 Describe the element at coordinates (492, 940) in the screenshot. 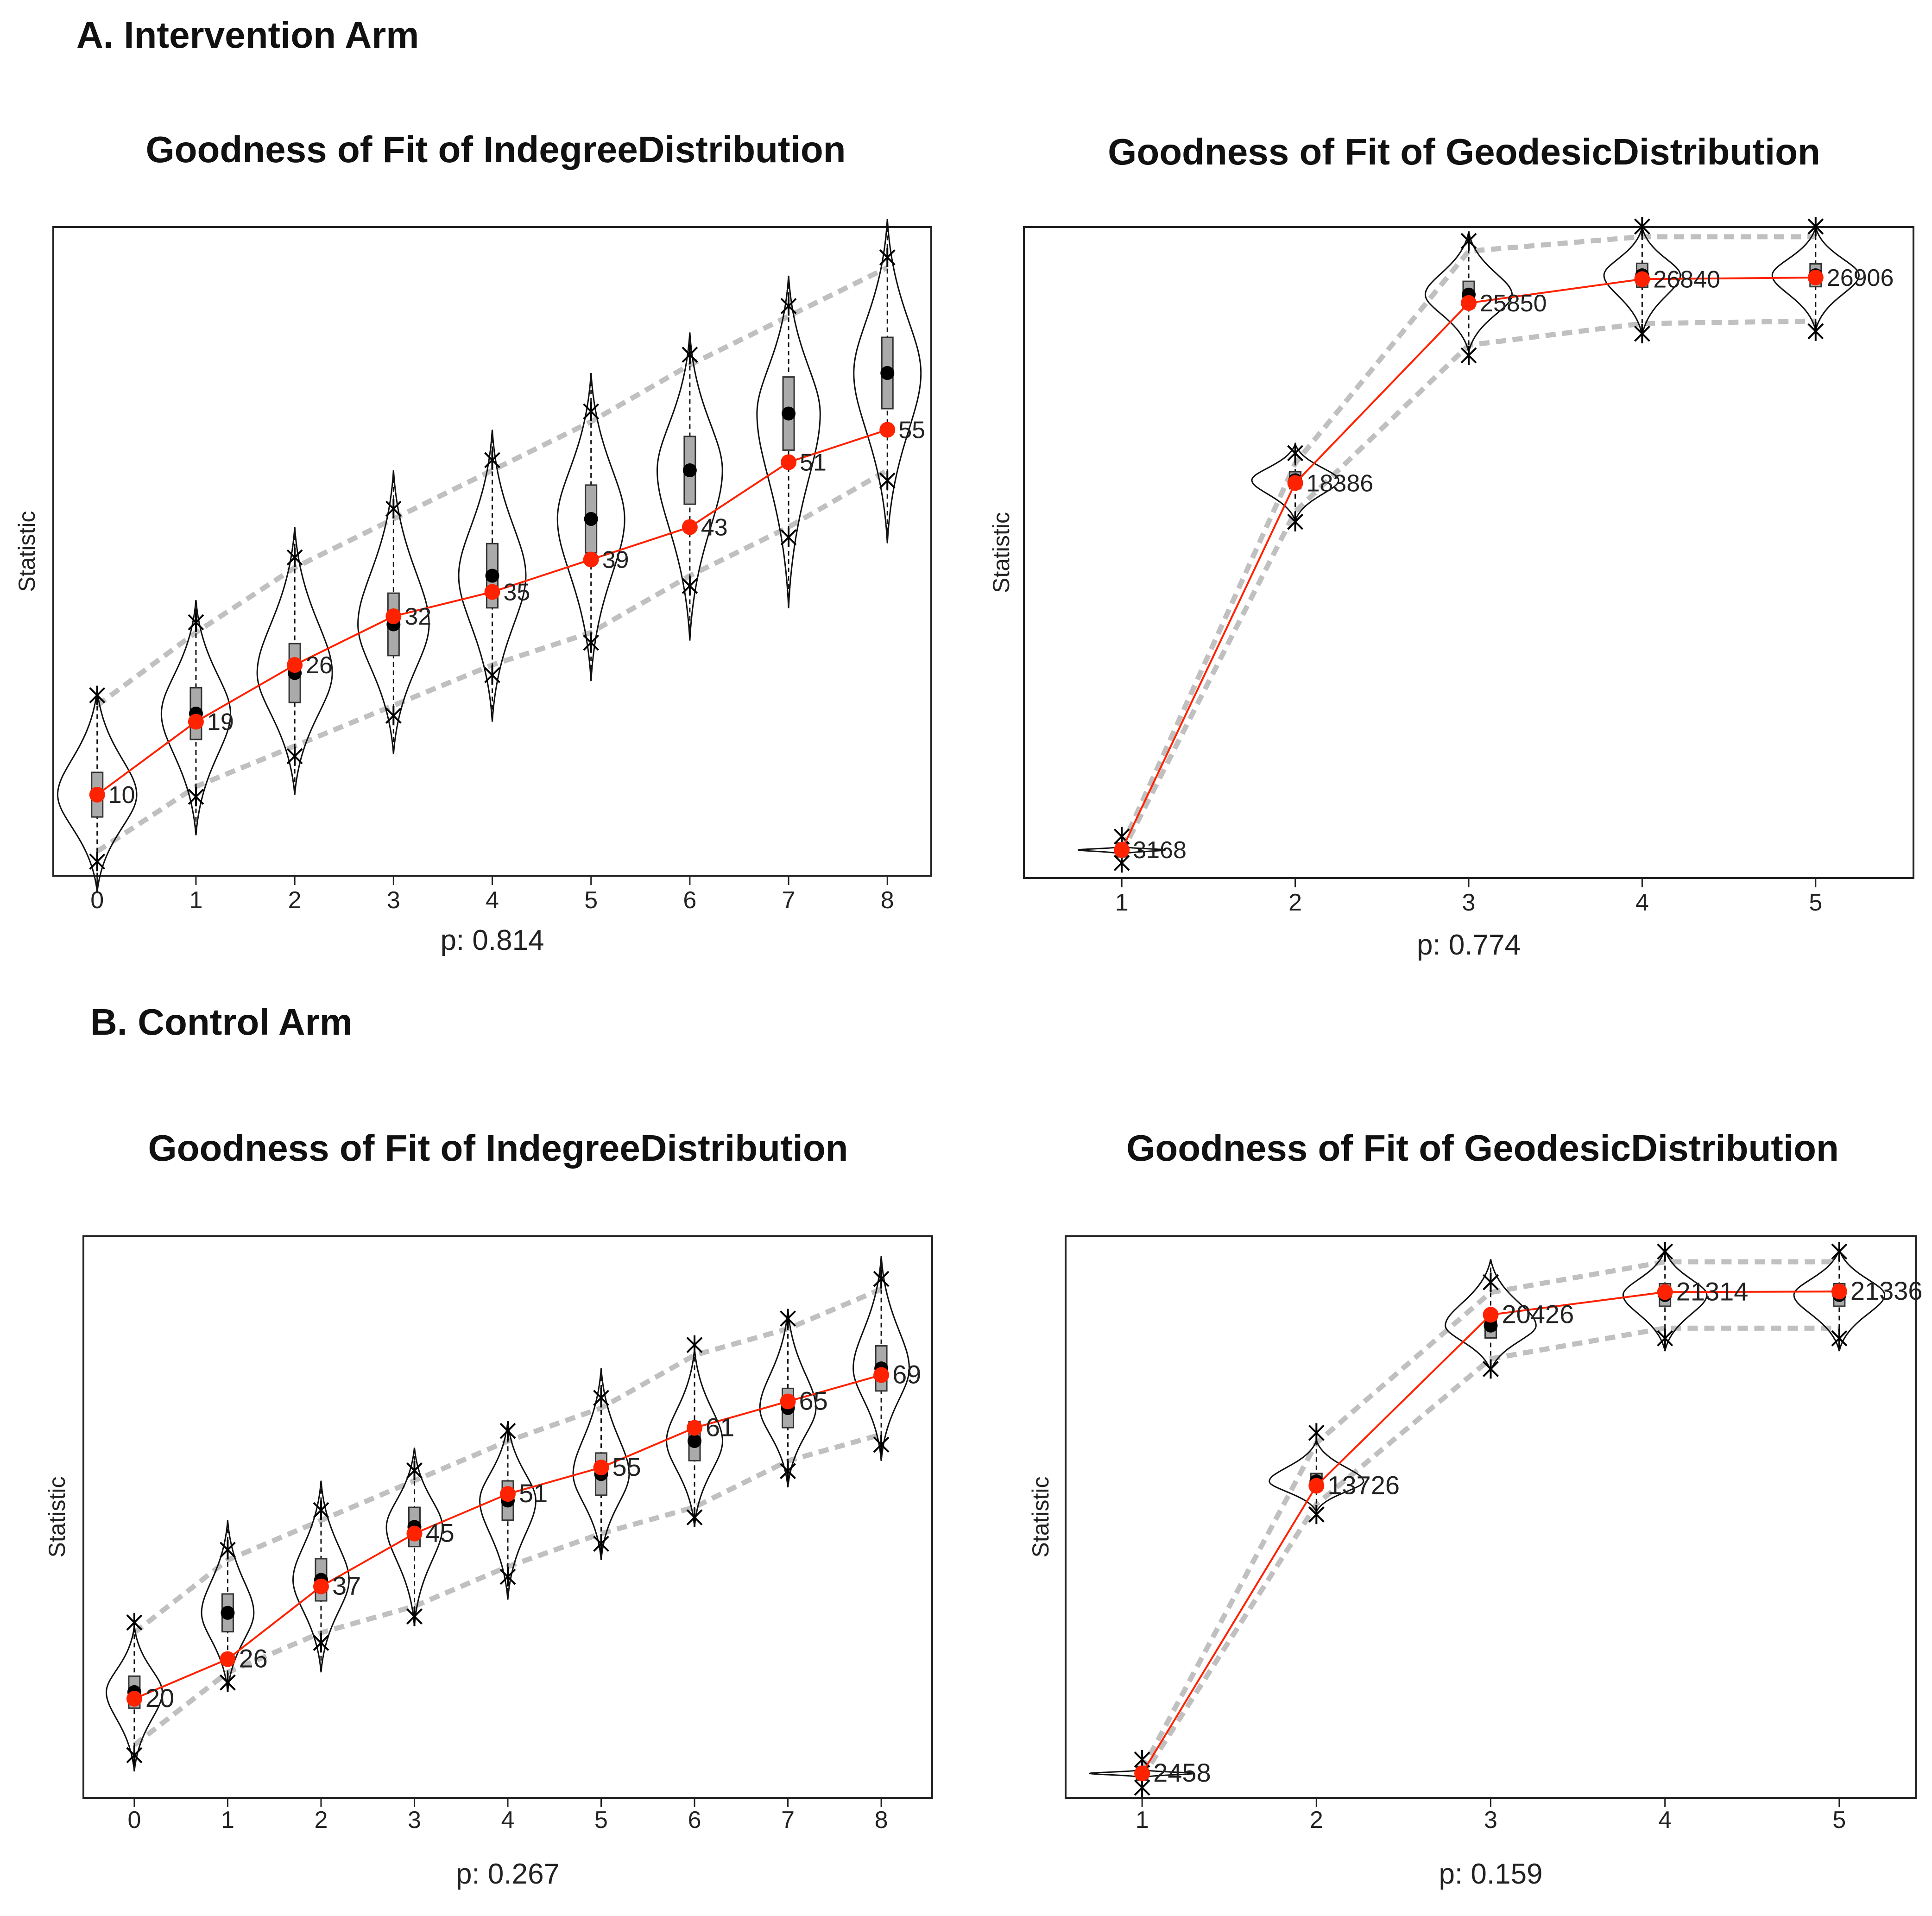

I see `p-value-label: p: 0.814` at that location.